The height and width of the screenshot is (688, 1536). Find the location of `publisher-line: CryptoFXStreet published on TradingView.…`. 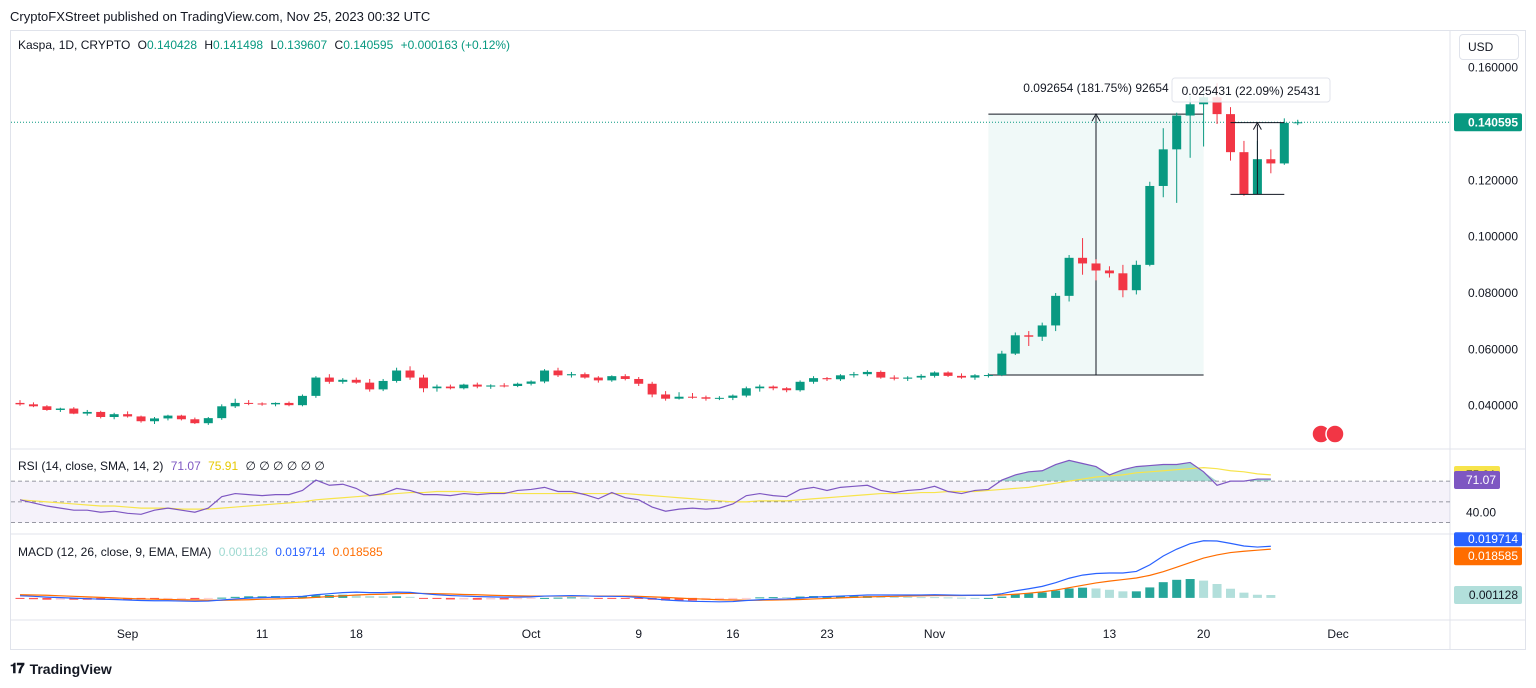

publisher-line: CryptoFXStreet published on TradingView.… is located at coordinates (220, 16).